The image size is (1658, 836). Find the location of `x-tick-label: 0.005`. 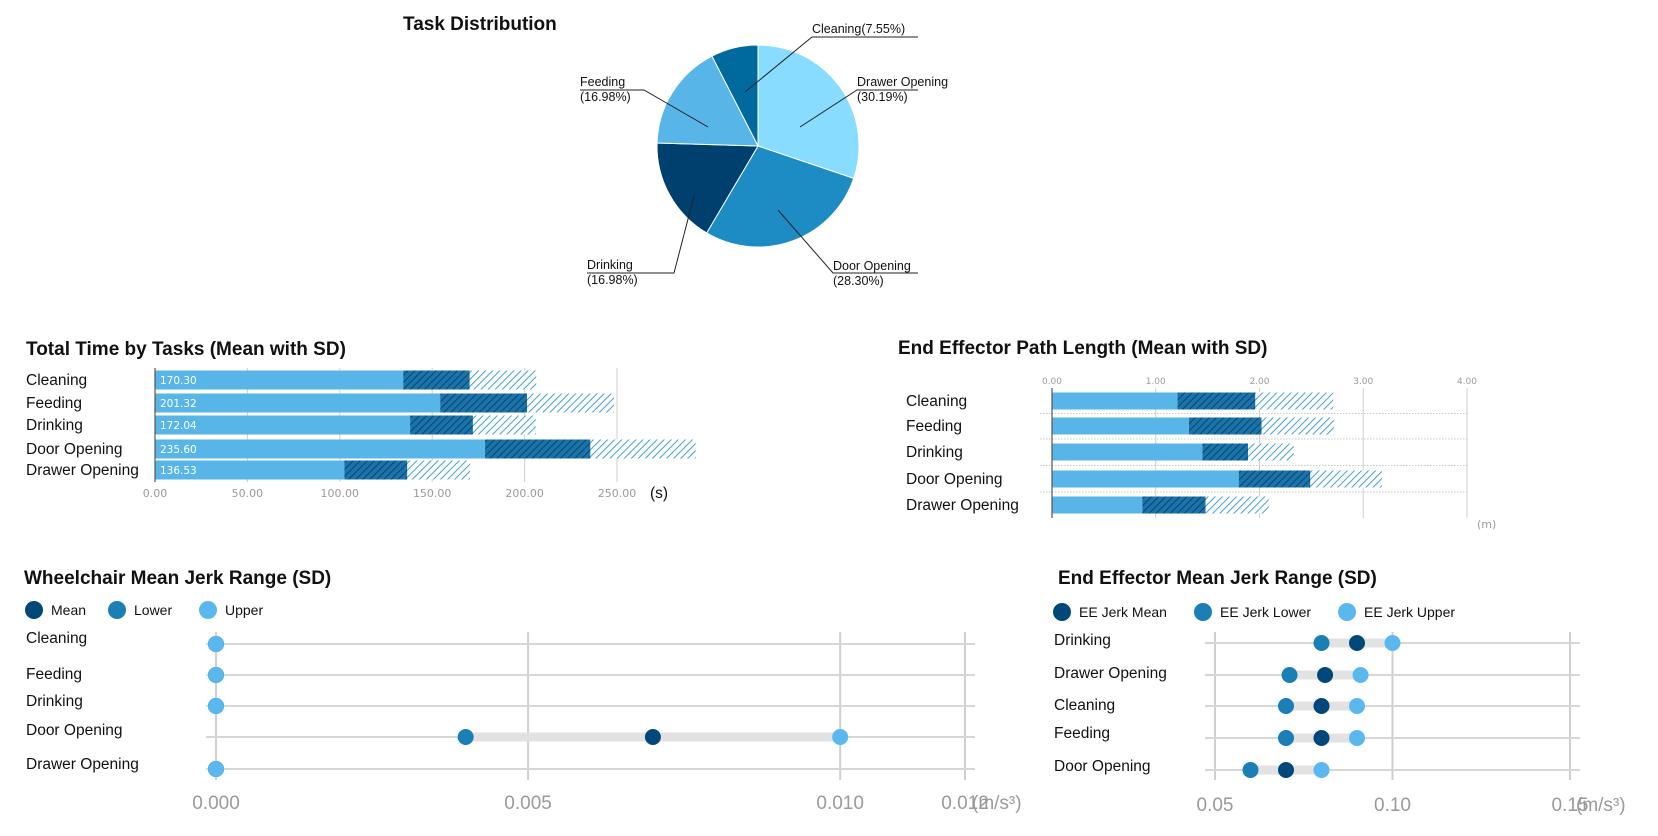

x-tick-label: 0.005 is located at coordinates (528, 803).